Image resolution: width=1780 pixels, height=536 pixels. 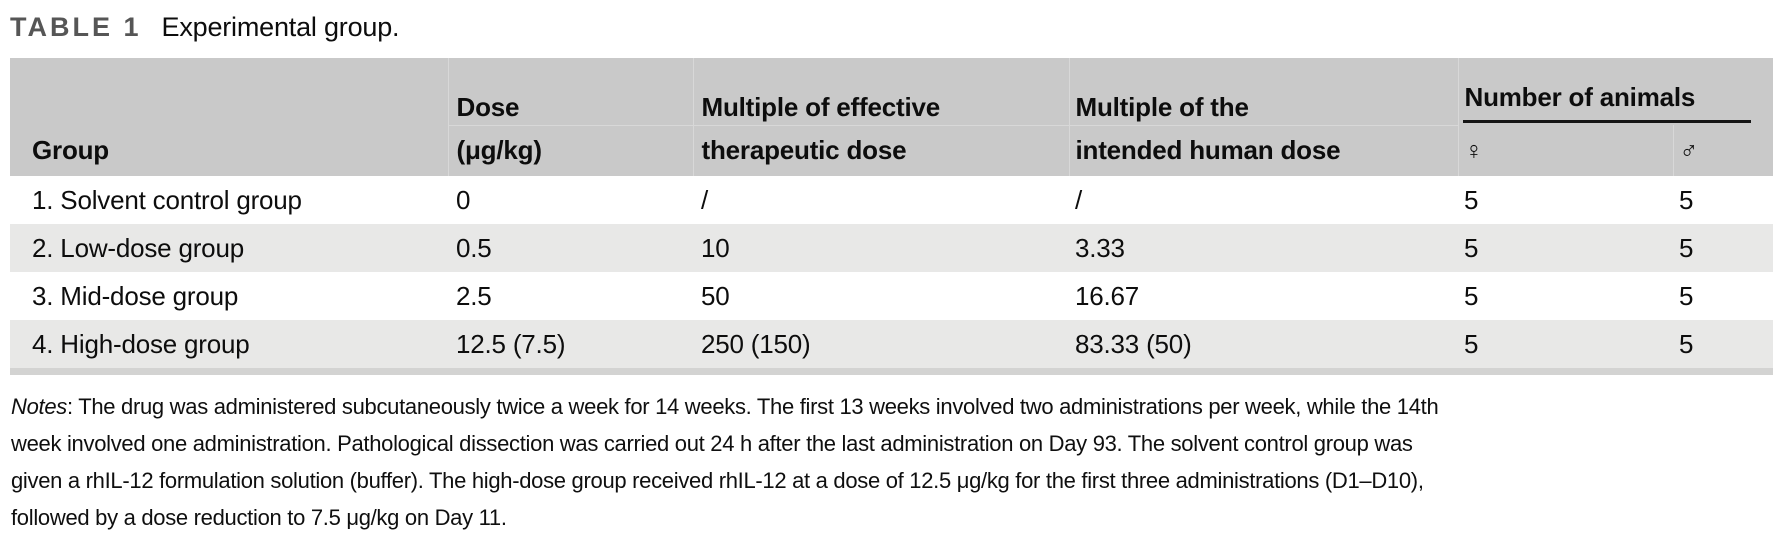 What do you see at coordinates (1100, 247) in the screenshot?
I see `cell-human-multiple: 3.33` at bounding box center [1100, 247].